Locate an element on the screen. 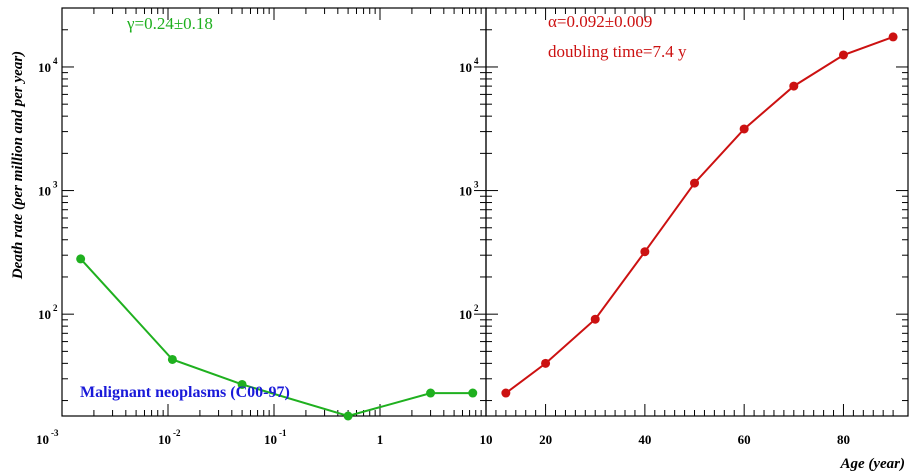 This screenshot has width=911, height=473. left-x-tick-exponent: -1 is located at coordinates (283, 433).